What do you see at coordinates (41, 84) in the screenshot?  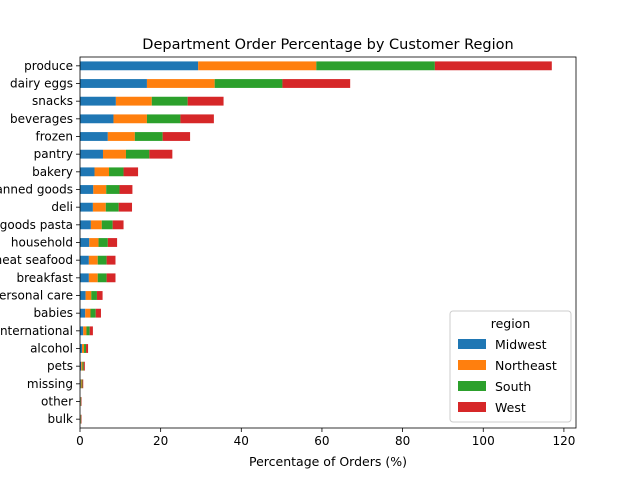 I see `y-tick-label: dairy eggs` at bounding box center [41, 84].